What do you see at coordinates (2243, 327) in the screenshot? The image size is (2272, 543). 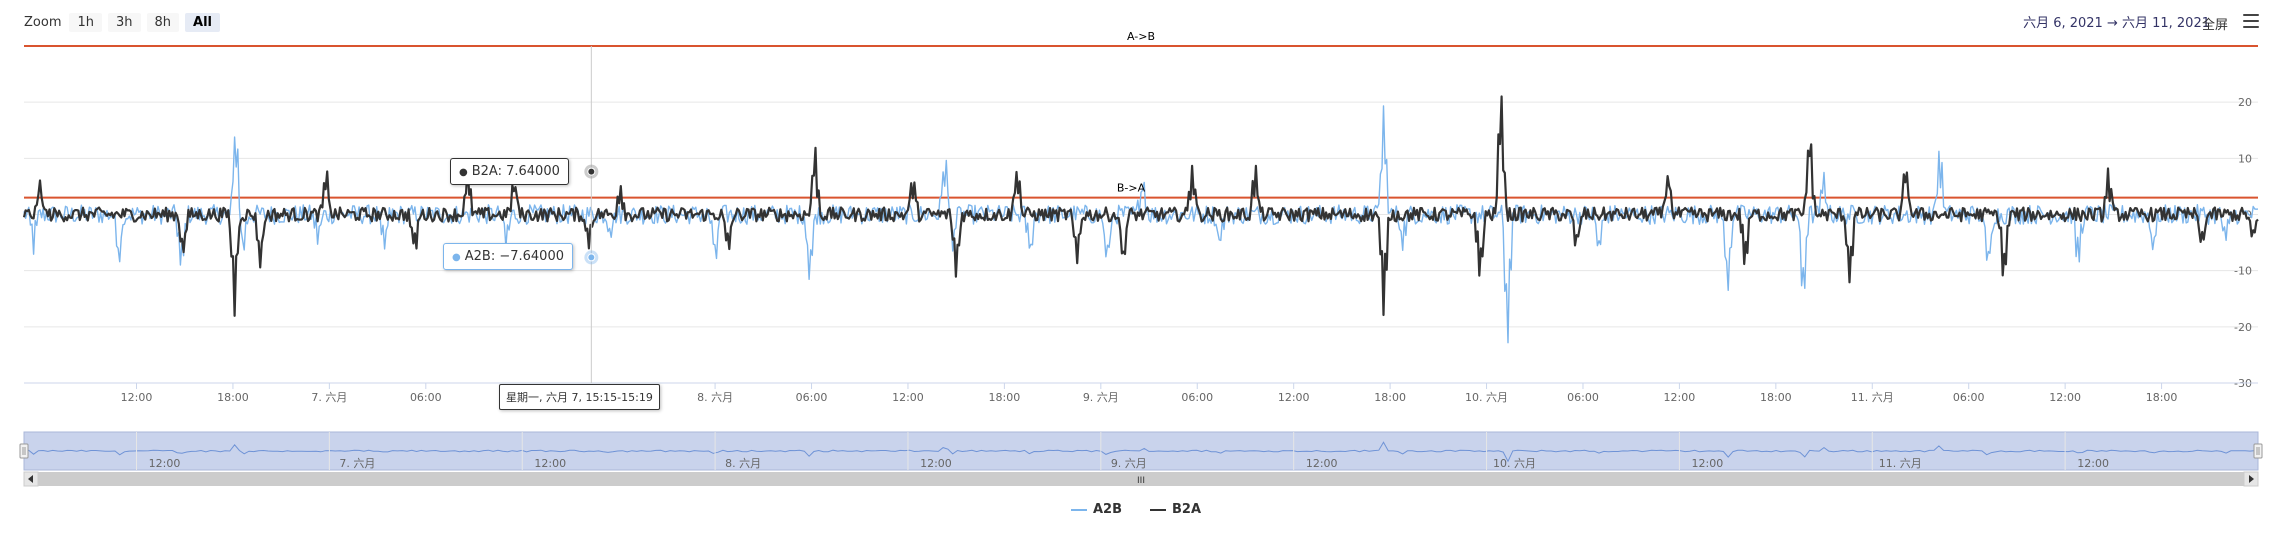 I see `y-tick-label: -20` at bounding box center [2243, 327].